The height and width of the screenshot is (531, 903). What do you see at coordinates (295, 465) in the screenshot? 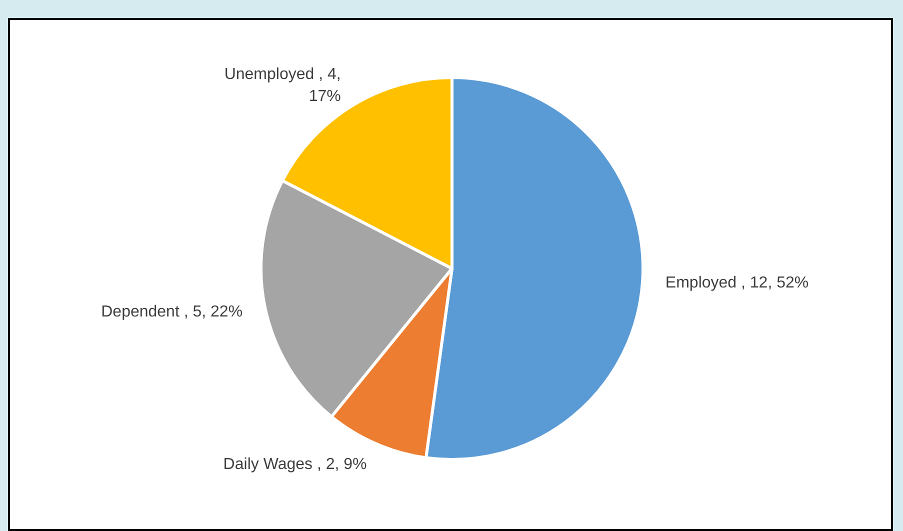
I see `slice-label: Daily Wages , 2, 9%` at bounding box center [295, 465].